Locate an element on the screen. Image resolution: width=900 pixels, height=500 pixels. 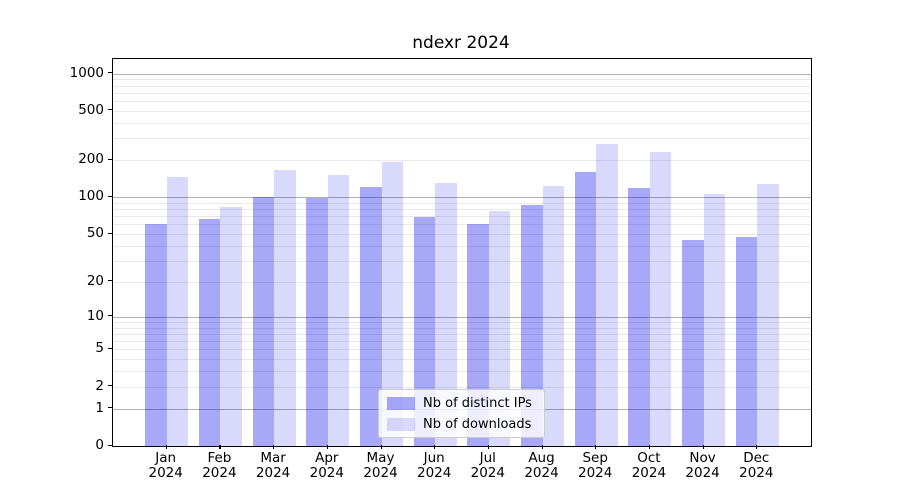
bar-downloads-sep is located at coordinates (607, 295).